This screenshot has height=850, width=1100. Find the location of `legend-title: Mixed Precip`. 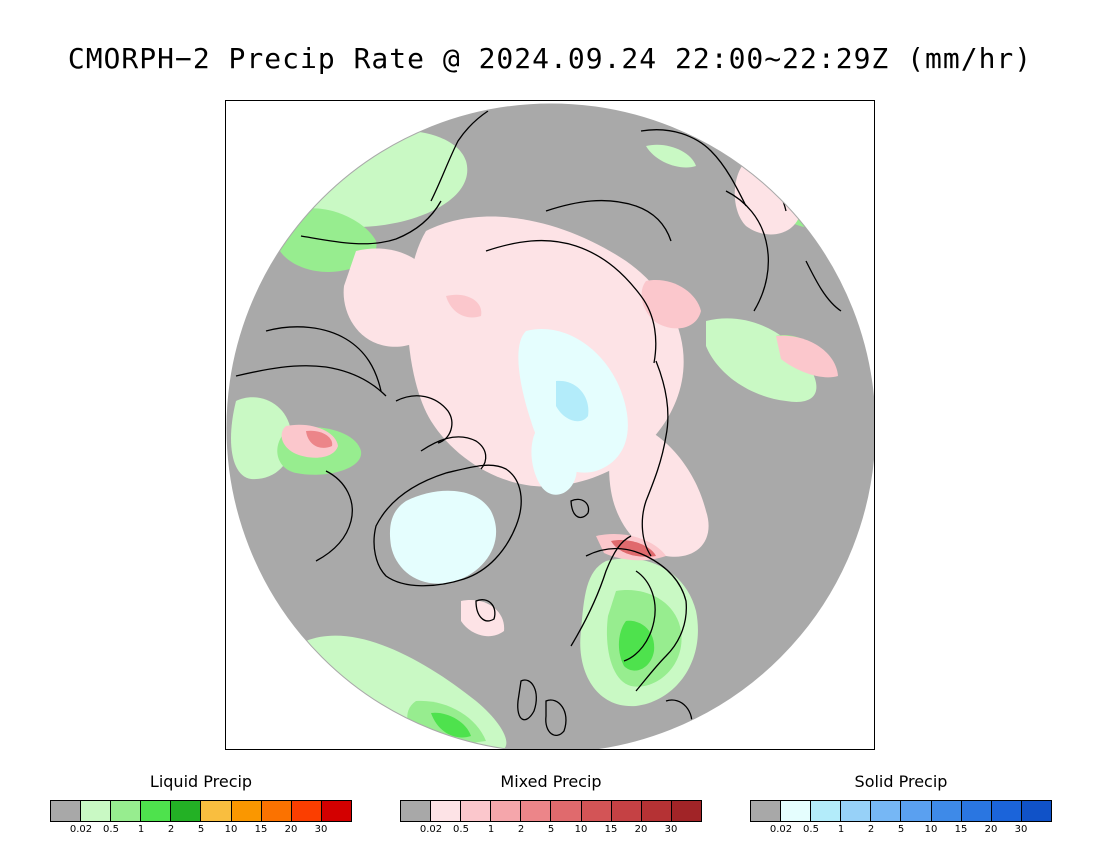

legend-title: Mixed Precip is located at coordinates (551, 781).